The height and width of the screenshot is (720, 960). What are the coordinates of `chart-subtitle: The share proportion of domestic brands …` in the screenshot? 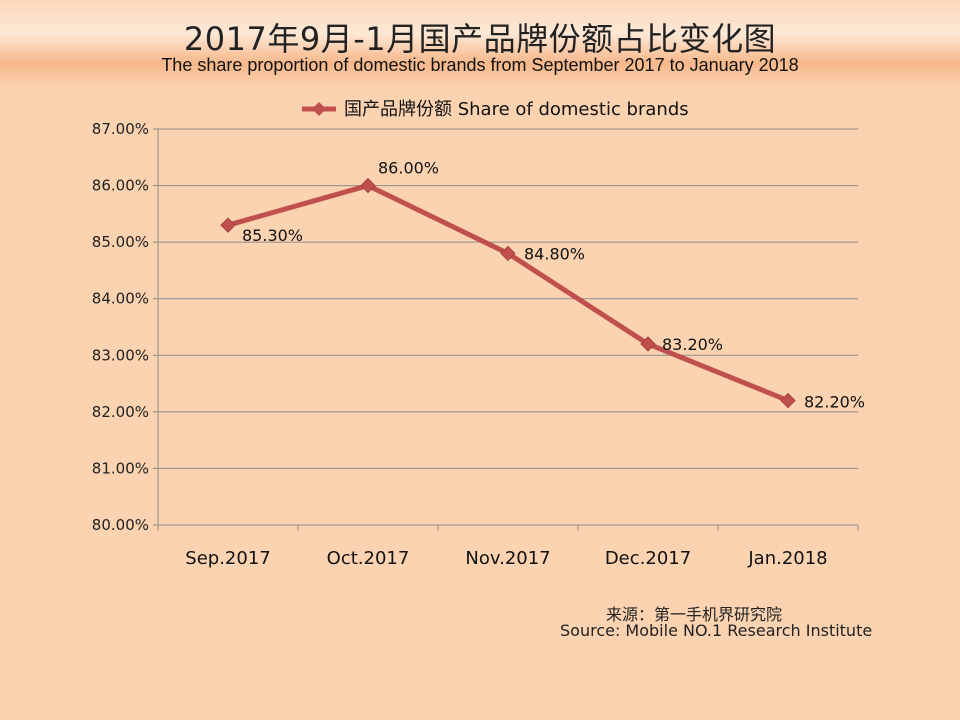 It's located at (480, 65).